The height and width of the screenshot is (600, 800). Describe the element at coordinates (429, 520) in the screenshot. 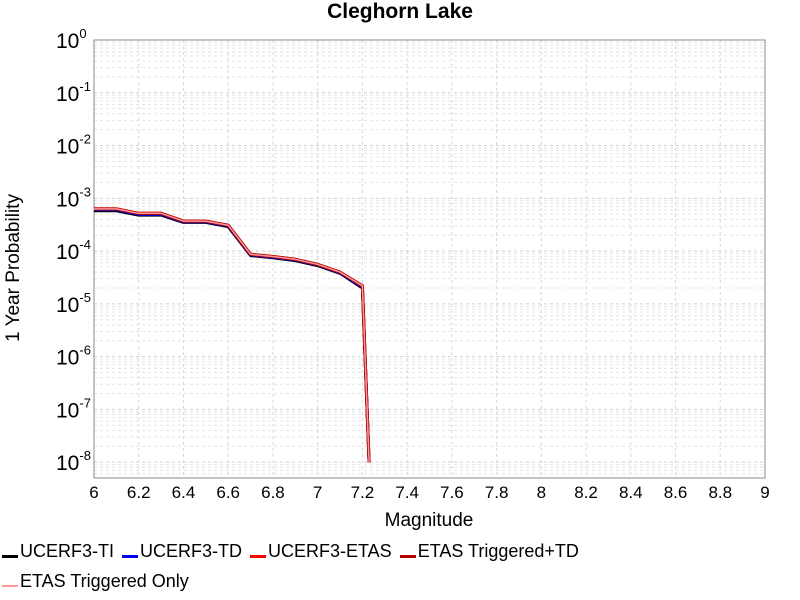

I see `x-axis-label: Magnitude` at that location.